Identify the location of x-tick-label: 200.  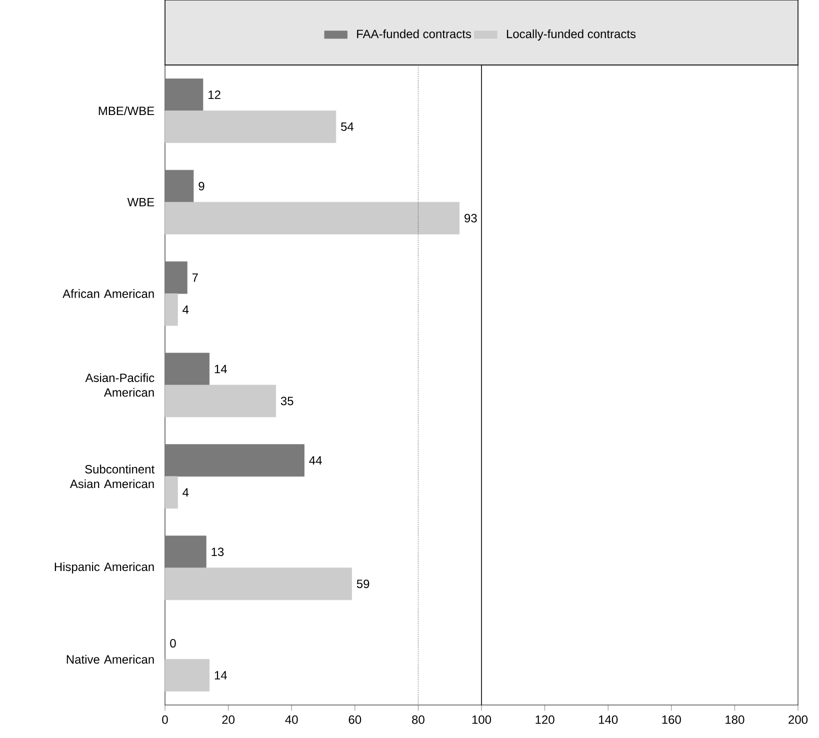
(798, 719).